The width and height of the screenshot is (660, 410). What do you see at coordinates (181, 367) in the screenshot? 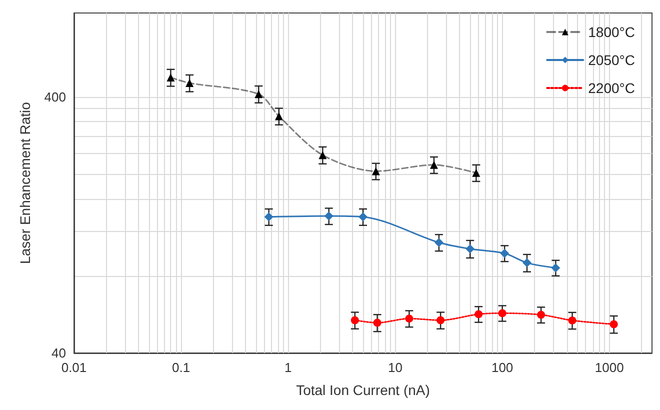
I see `x-tick-label: 0.1` at bounding box center [181, 367].